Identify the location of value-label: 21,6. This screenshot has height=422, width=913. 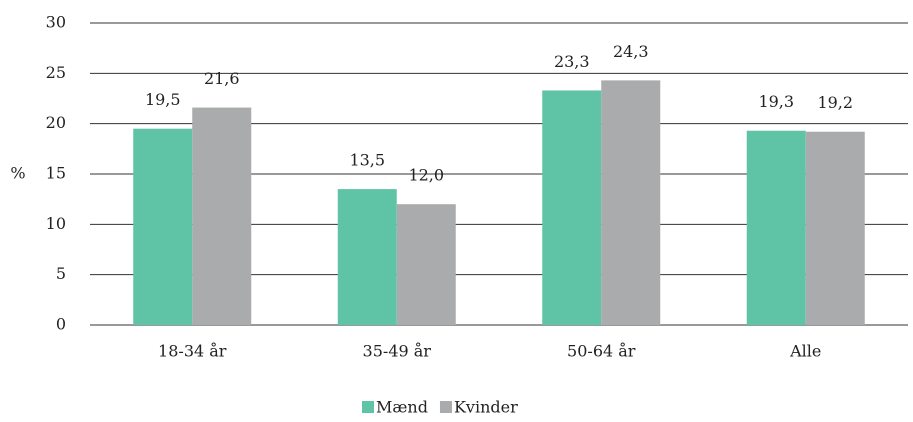
(222, 78).